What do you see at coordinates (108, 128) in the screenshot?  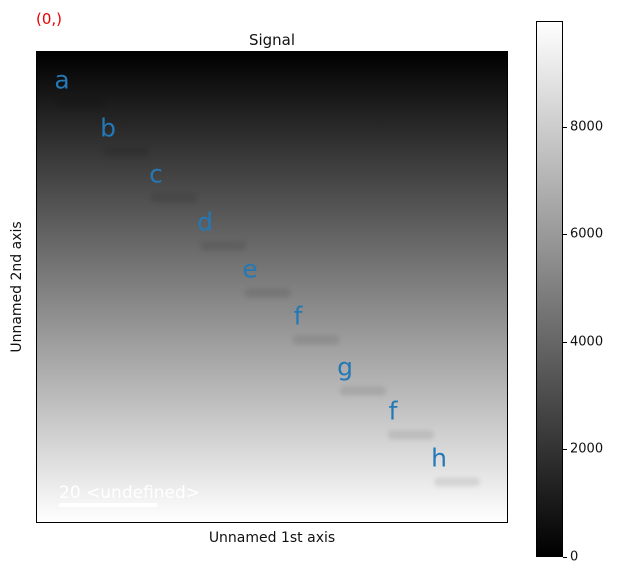 I see `annotation-label-b: b` at bounding box center [108, 128].